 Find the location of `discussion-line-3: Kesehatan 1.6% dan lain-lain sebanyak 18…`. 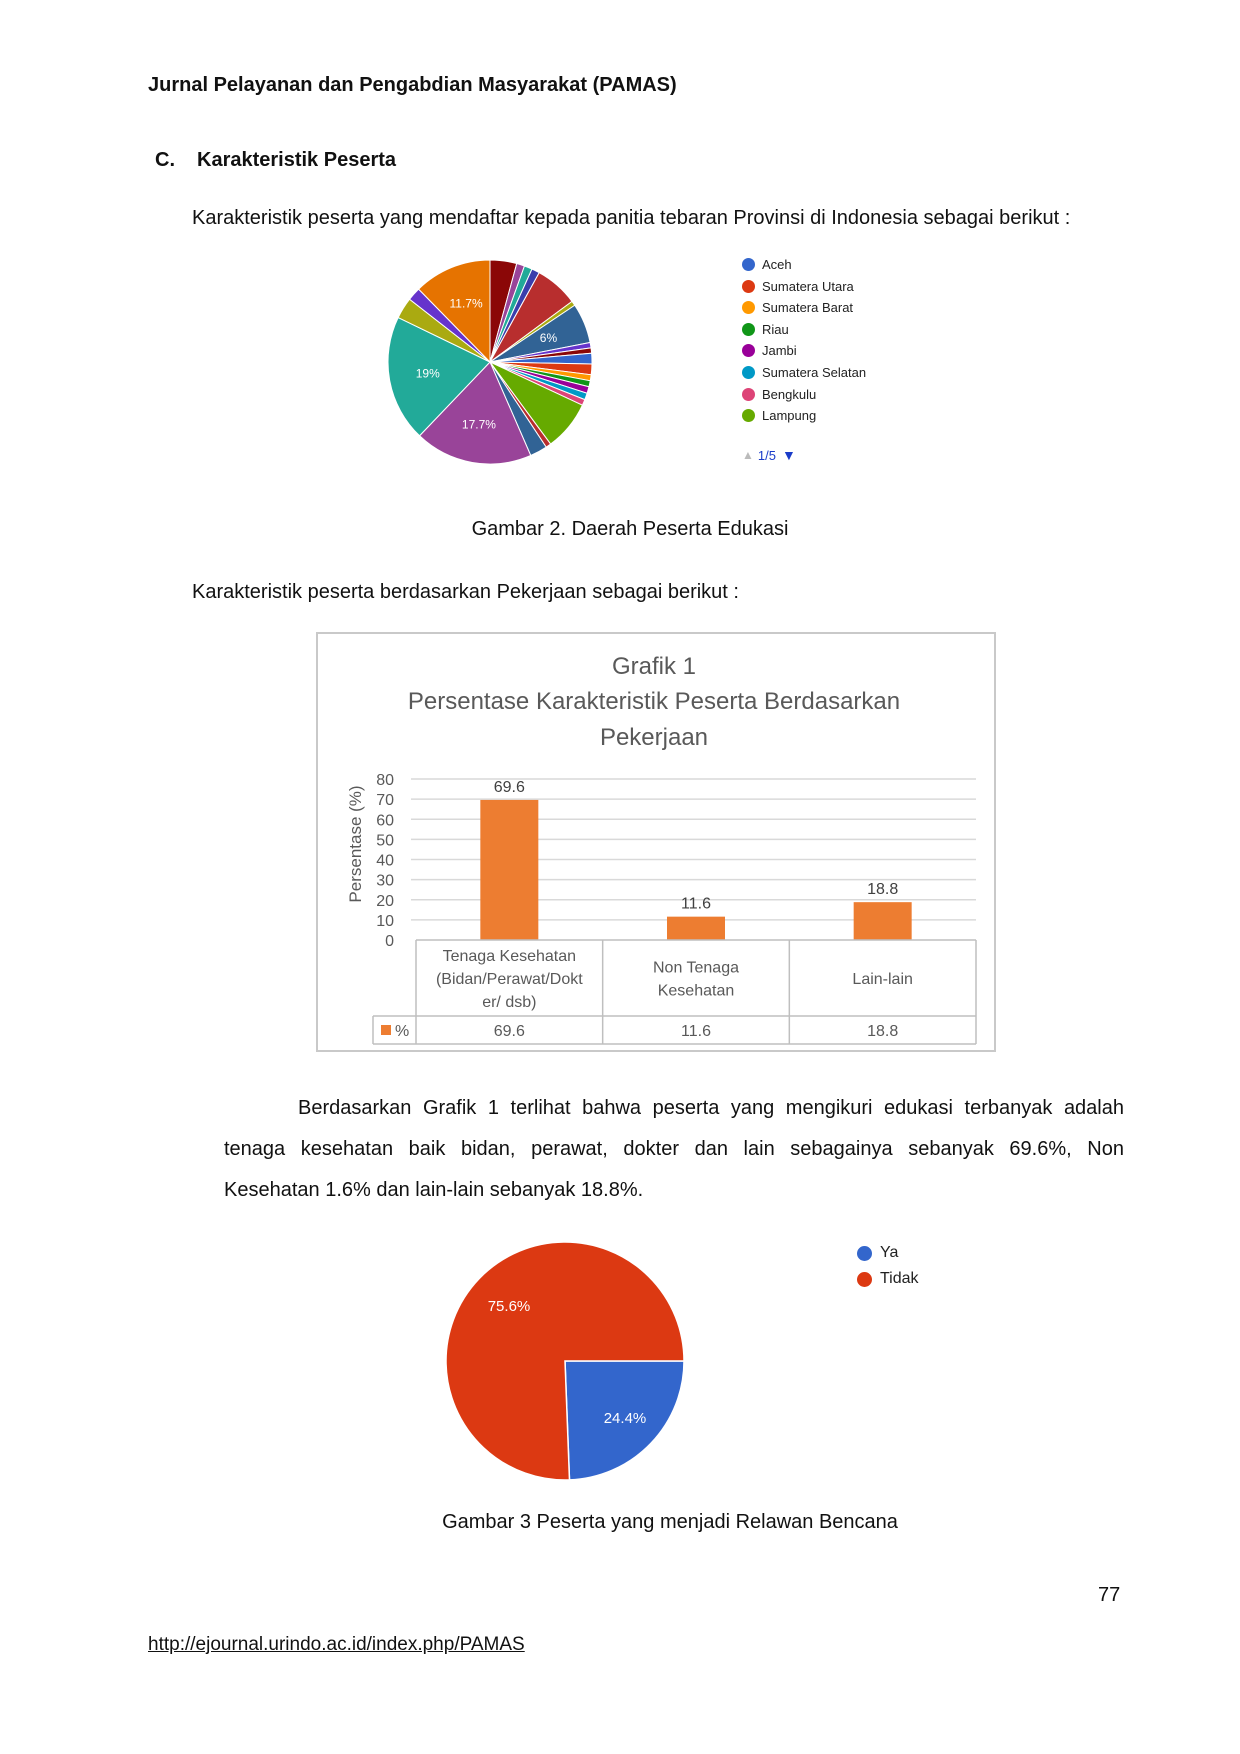

discussion-line-3: Kesehatan 1.6% dan lain-lain sebanyak 18… is located at coordinates (434, 1190).